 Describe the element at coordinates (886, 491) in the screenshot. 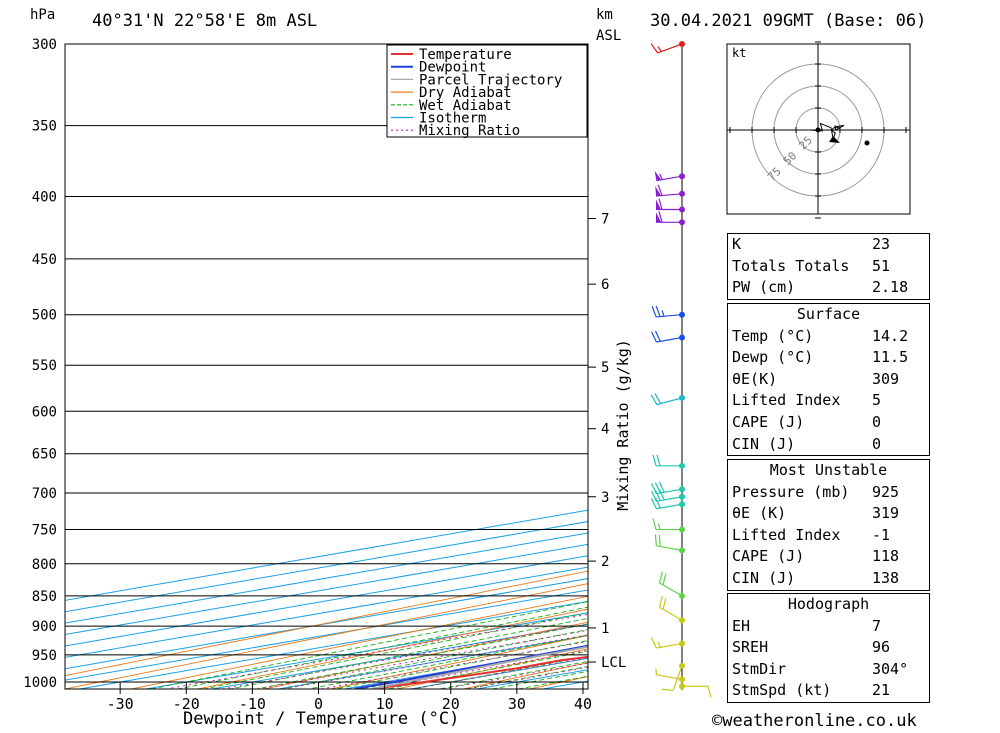

I see `row-value: 925` at that location.